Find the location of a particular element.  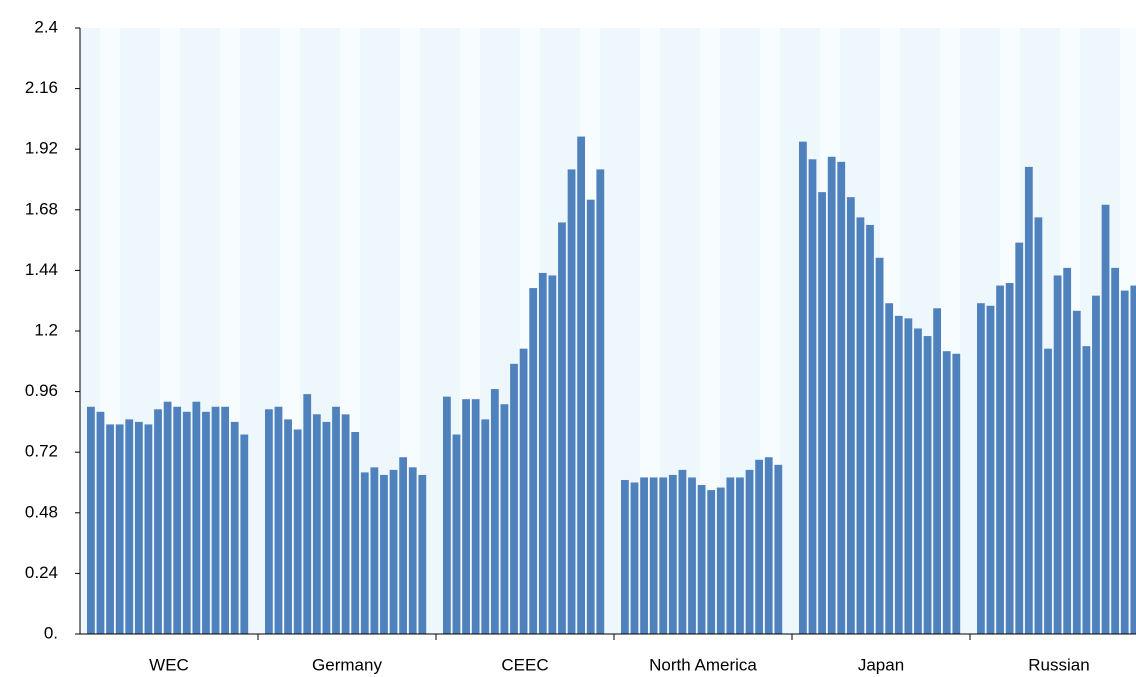

x-tick-label: WEC is located at coordinates (169, 664).